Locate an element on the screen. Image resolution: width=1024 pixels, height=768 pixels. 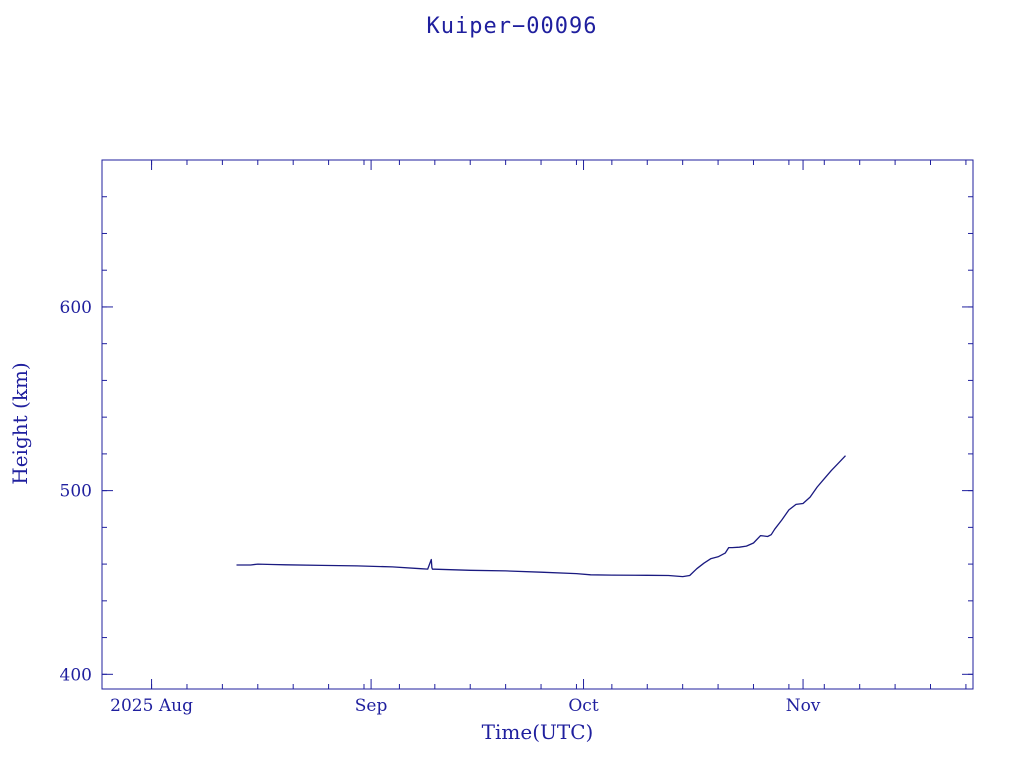
y-tick-label: 500 is located at coordinates (76, 492).